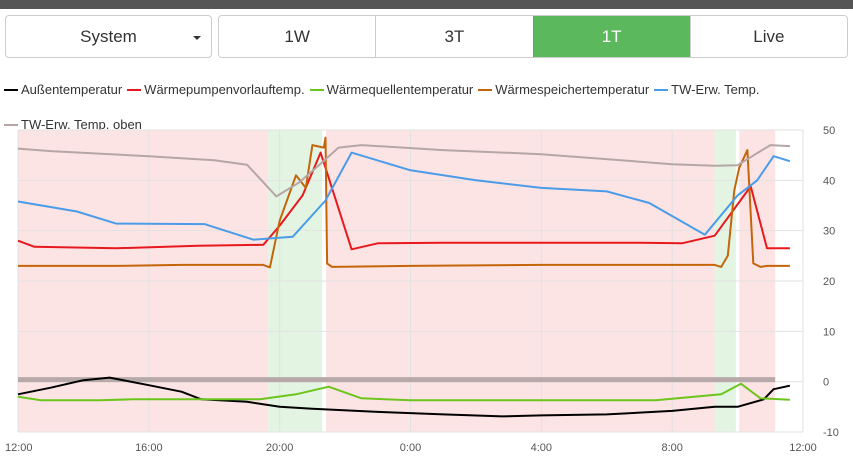  I want to click on range-button-1w: 1W, so click(297, 36).